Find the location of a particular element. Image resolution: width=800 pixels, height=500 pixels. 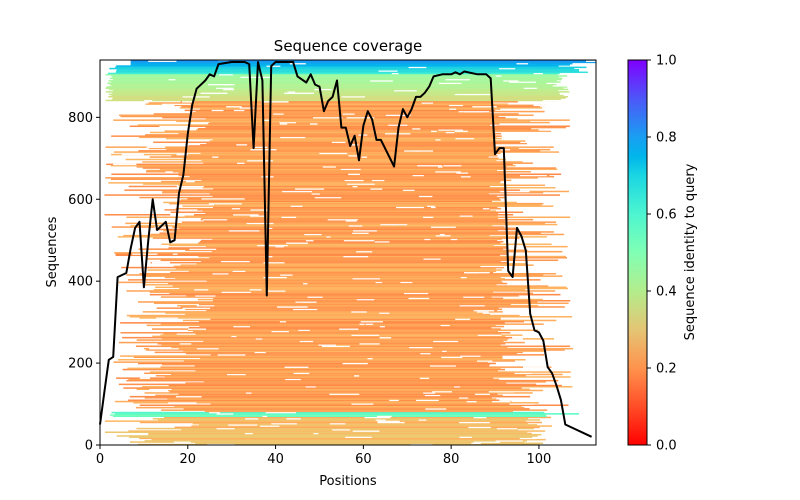

colorbar is located at coordinates (637, 252).